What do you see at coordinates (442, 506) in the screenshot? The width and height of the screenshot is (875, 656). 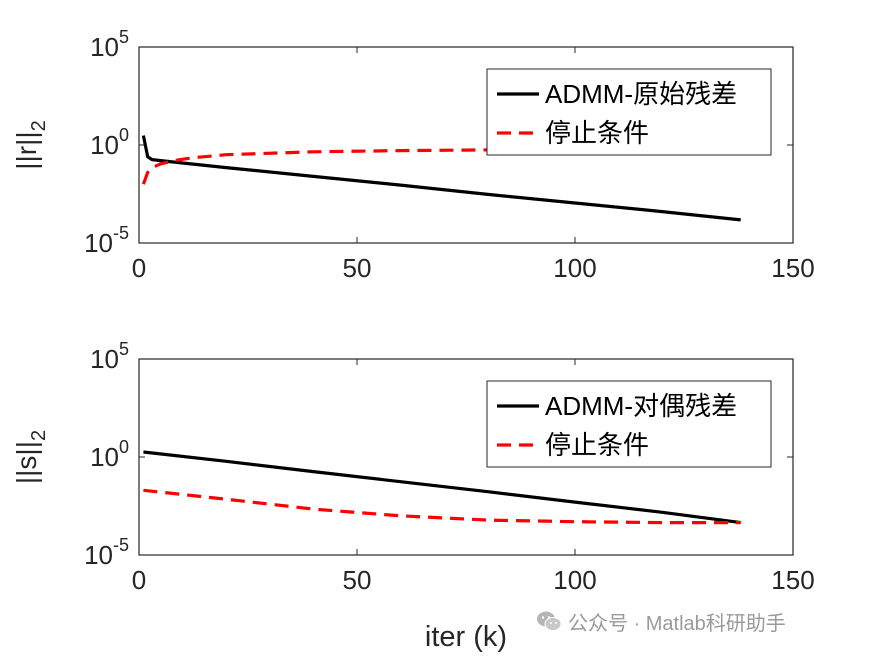 I see `stop-condition-line` at bounding box center [442, 506].